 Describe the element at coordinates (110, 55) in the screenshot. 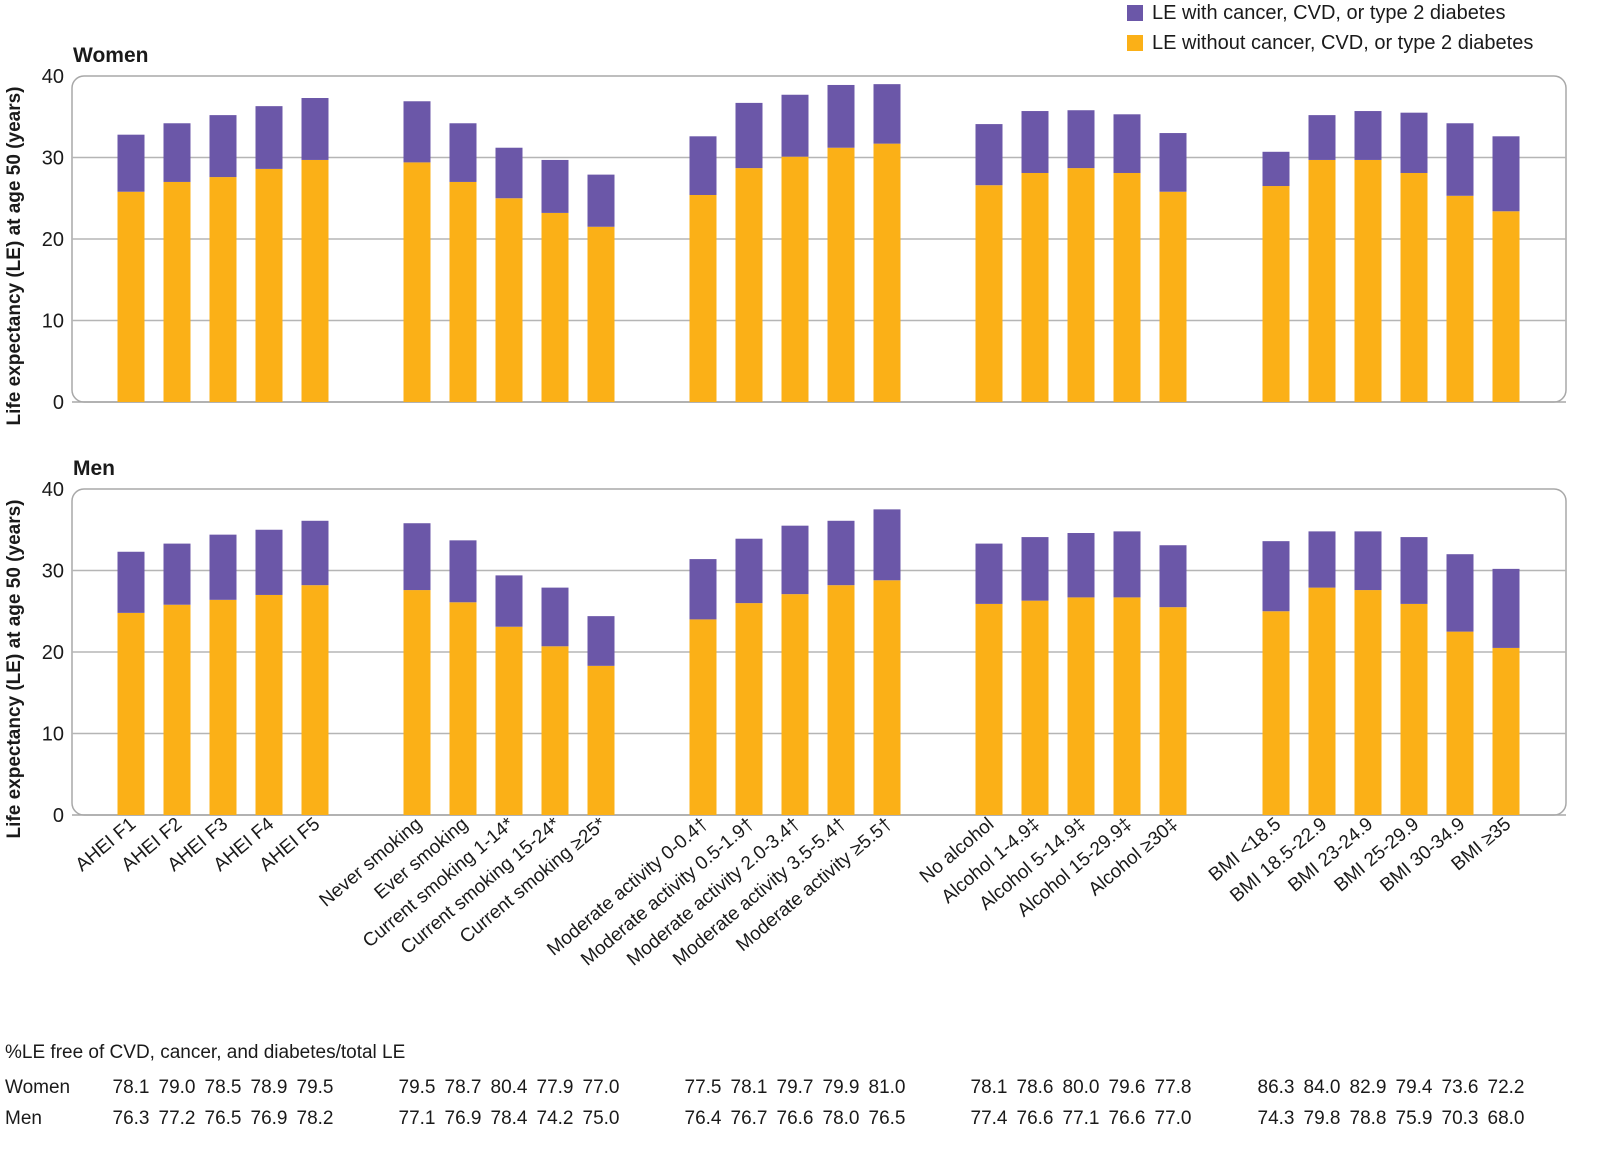

I see `panel-title: Women` at that location.